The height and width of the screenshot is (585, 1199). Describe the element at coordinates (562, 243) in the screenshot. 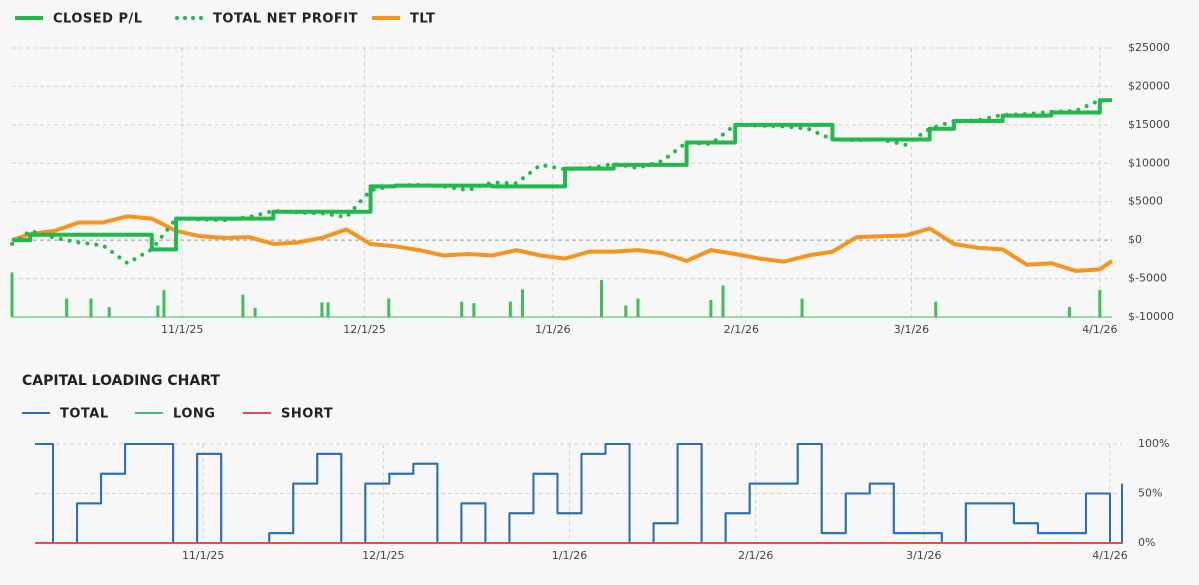

I see `series-line` at that location.